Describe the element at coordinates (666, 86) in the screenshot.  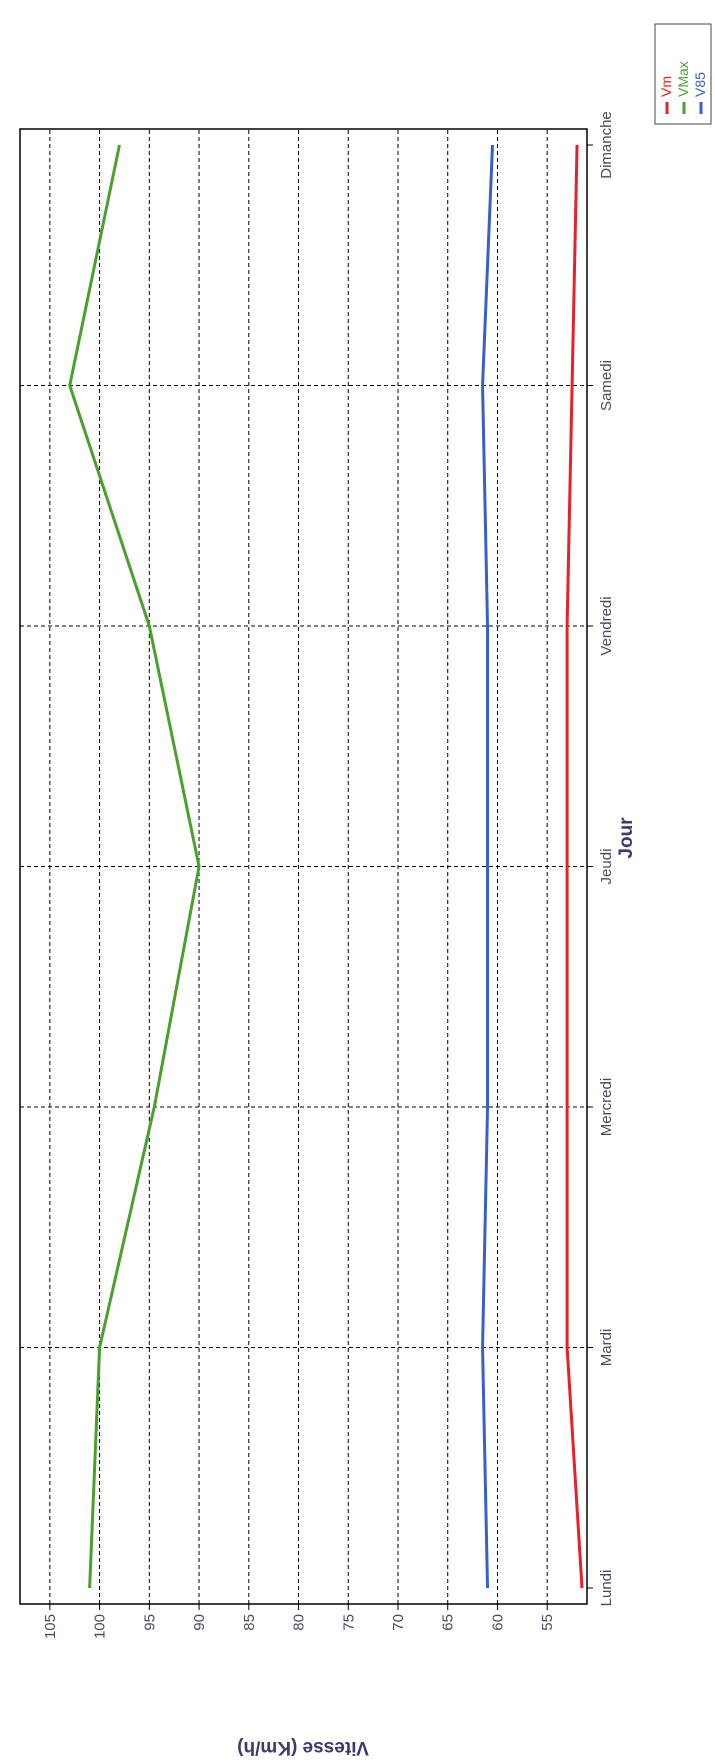
I see `legend-label-vm: Vm` at that location.